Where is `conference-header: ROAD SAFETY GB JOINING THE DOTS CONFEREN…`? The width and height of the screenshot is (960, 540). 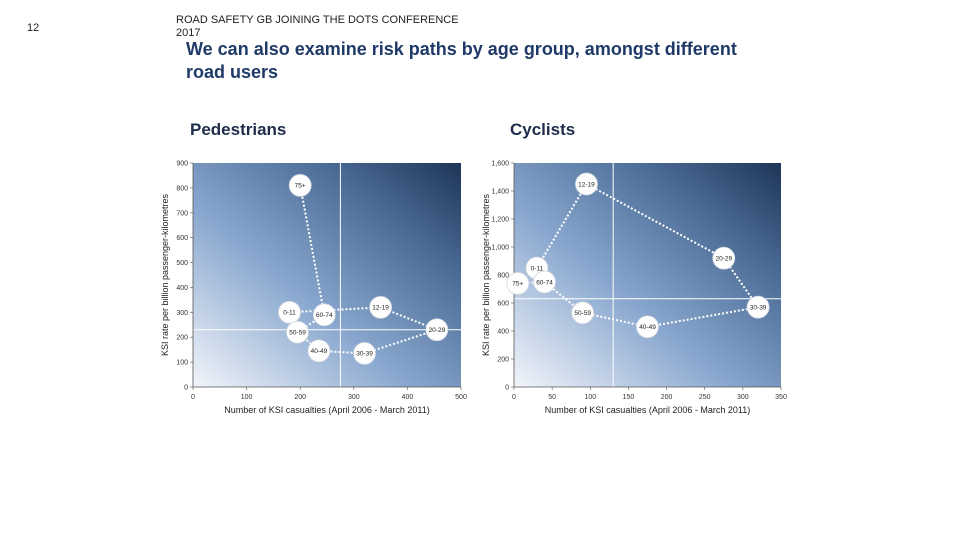 conference-header: ROAD SAFETY GB JOINING THE DOTS CONFEREN… is located at coordinates (317, 26).